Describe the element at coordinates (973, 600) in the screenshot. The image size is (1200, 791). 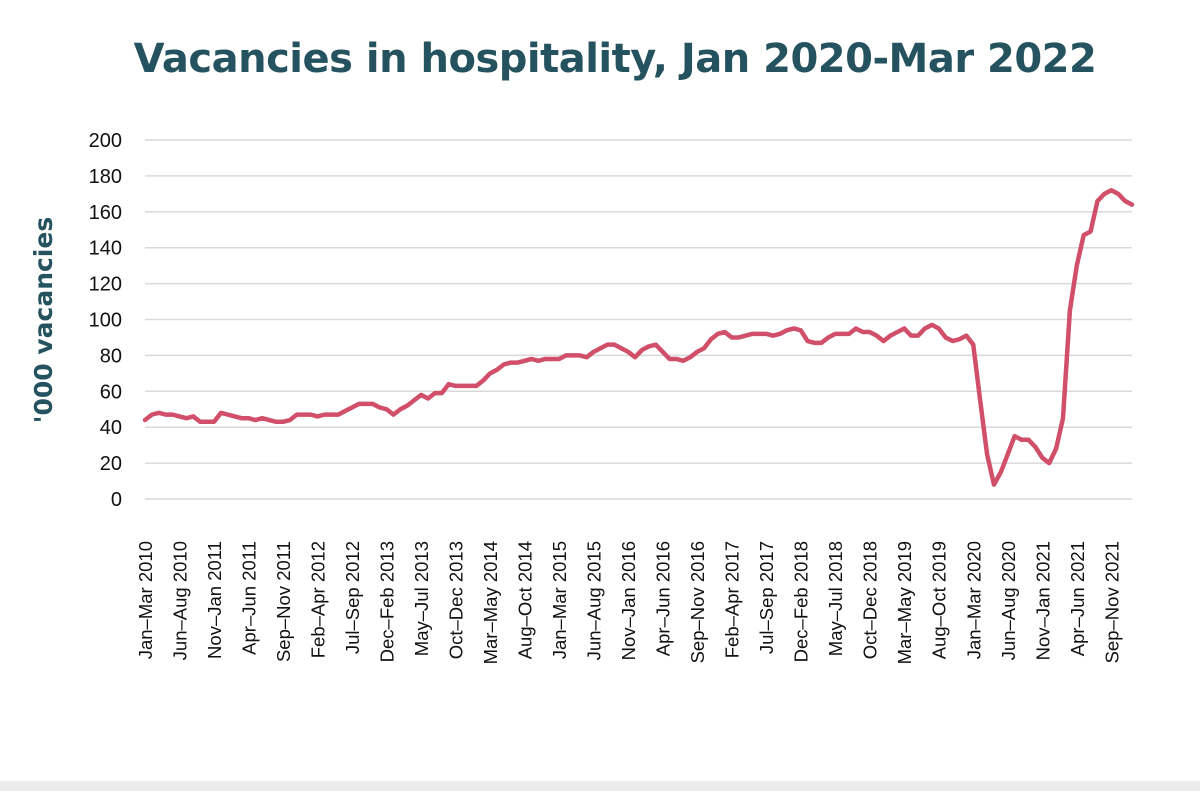
I see `x-tick-label: Jan–Mar 2020` at that location.